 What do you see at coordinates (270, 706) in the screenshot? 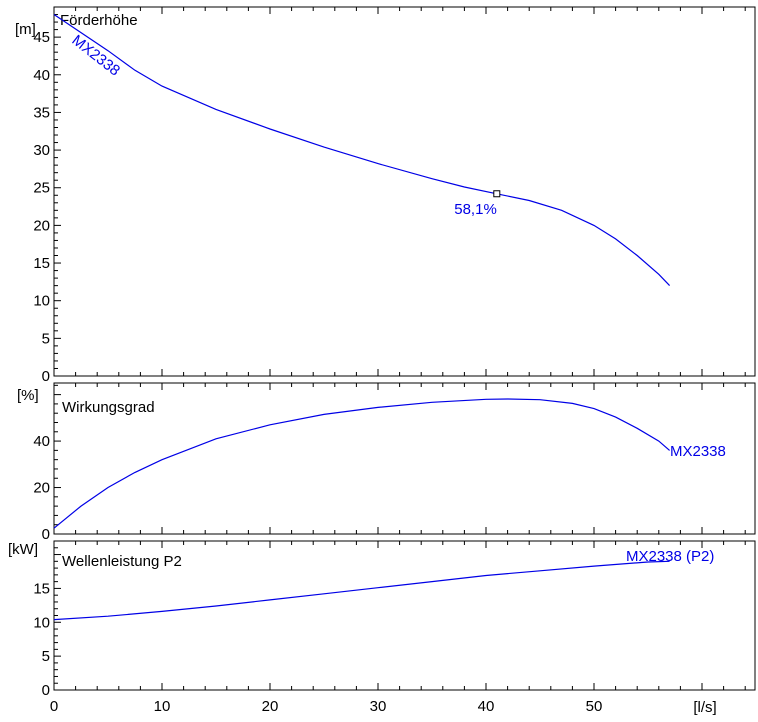
I see `x-tick-label: 20` at bounding box center [270, 706].